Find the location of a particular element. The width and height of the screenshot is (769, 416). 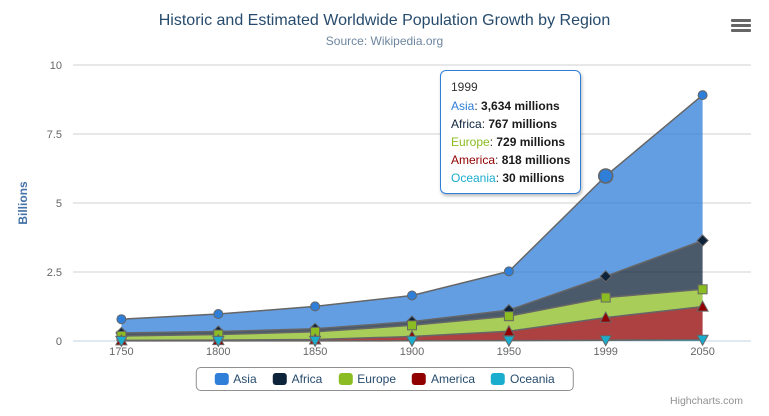

data-point-oceania-1950 is located at coordinates (509, 341).